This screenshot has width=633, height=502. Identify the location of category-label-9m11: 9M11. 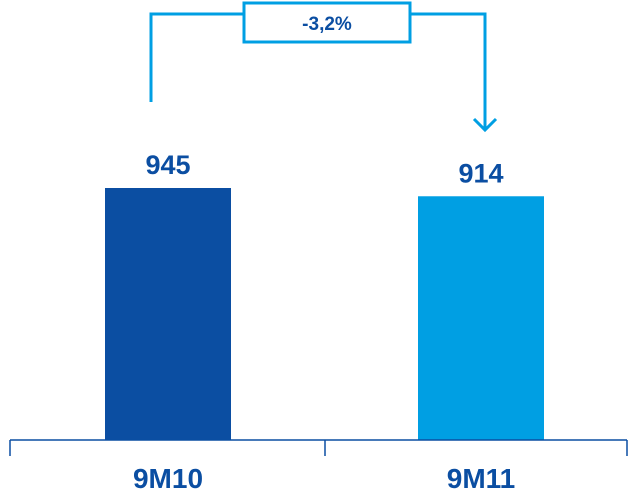
(481, 478).